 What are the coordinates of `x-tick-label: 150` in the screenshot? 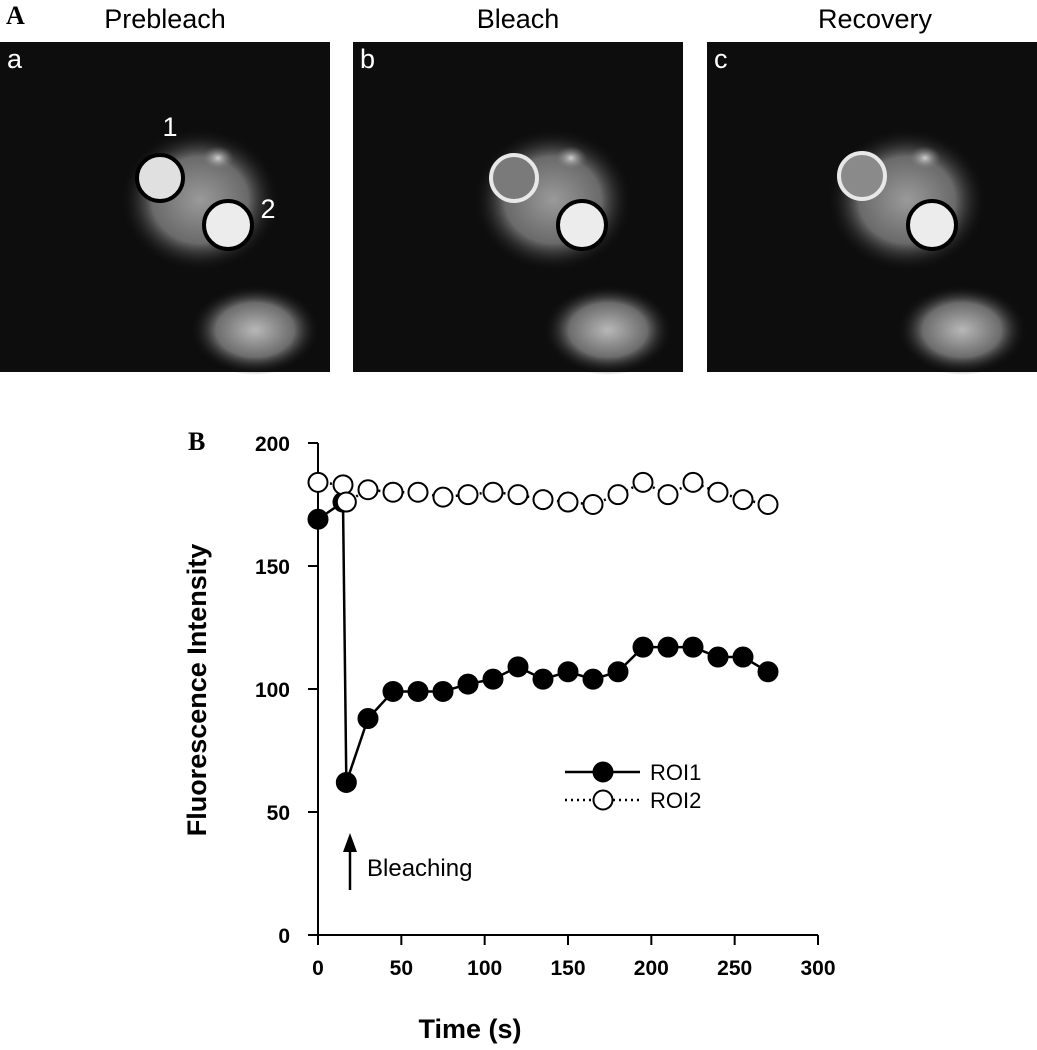 It's located at (567, 968).